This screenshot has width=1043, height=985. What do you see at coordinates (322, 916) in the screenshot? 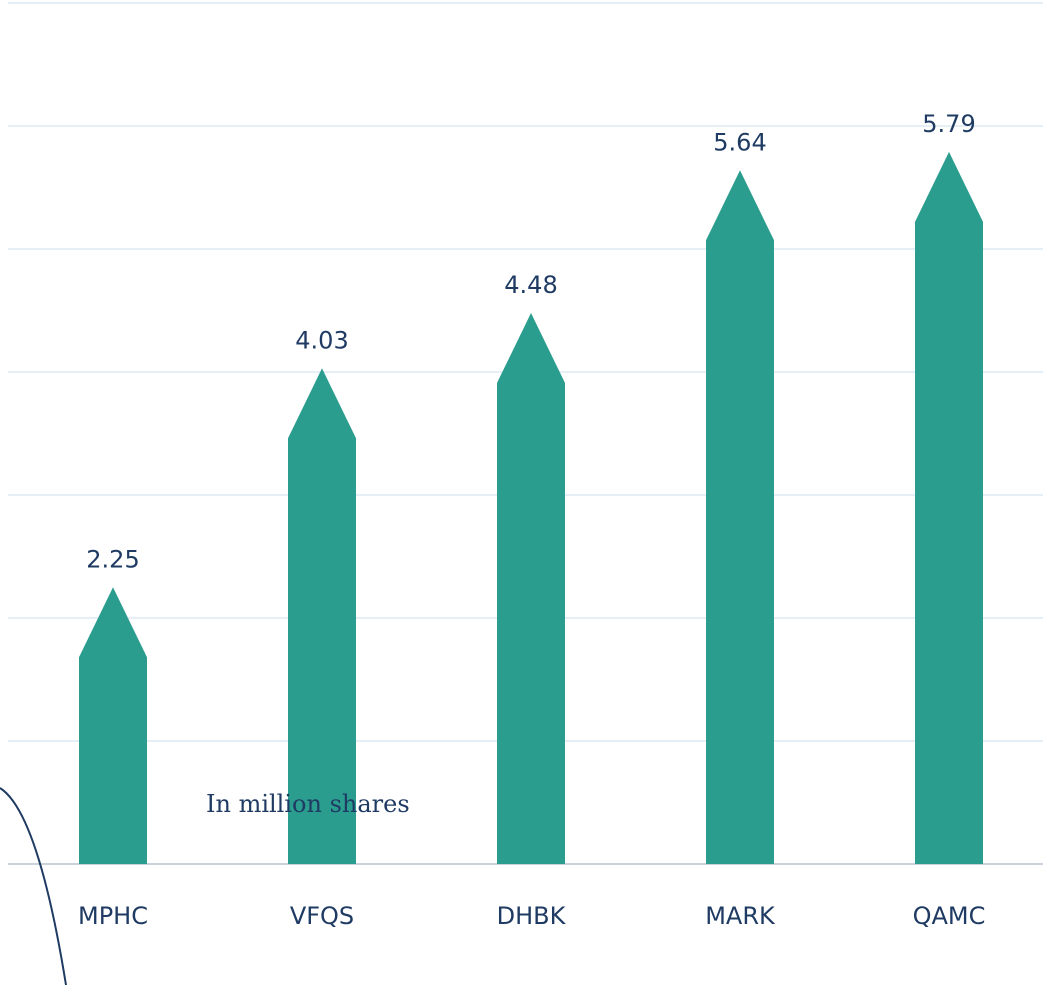
I see `x-tick-vfqs: VFQS` at bounding box center [322, 916].